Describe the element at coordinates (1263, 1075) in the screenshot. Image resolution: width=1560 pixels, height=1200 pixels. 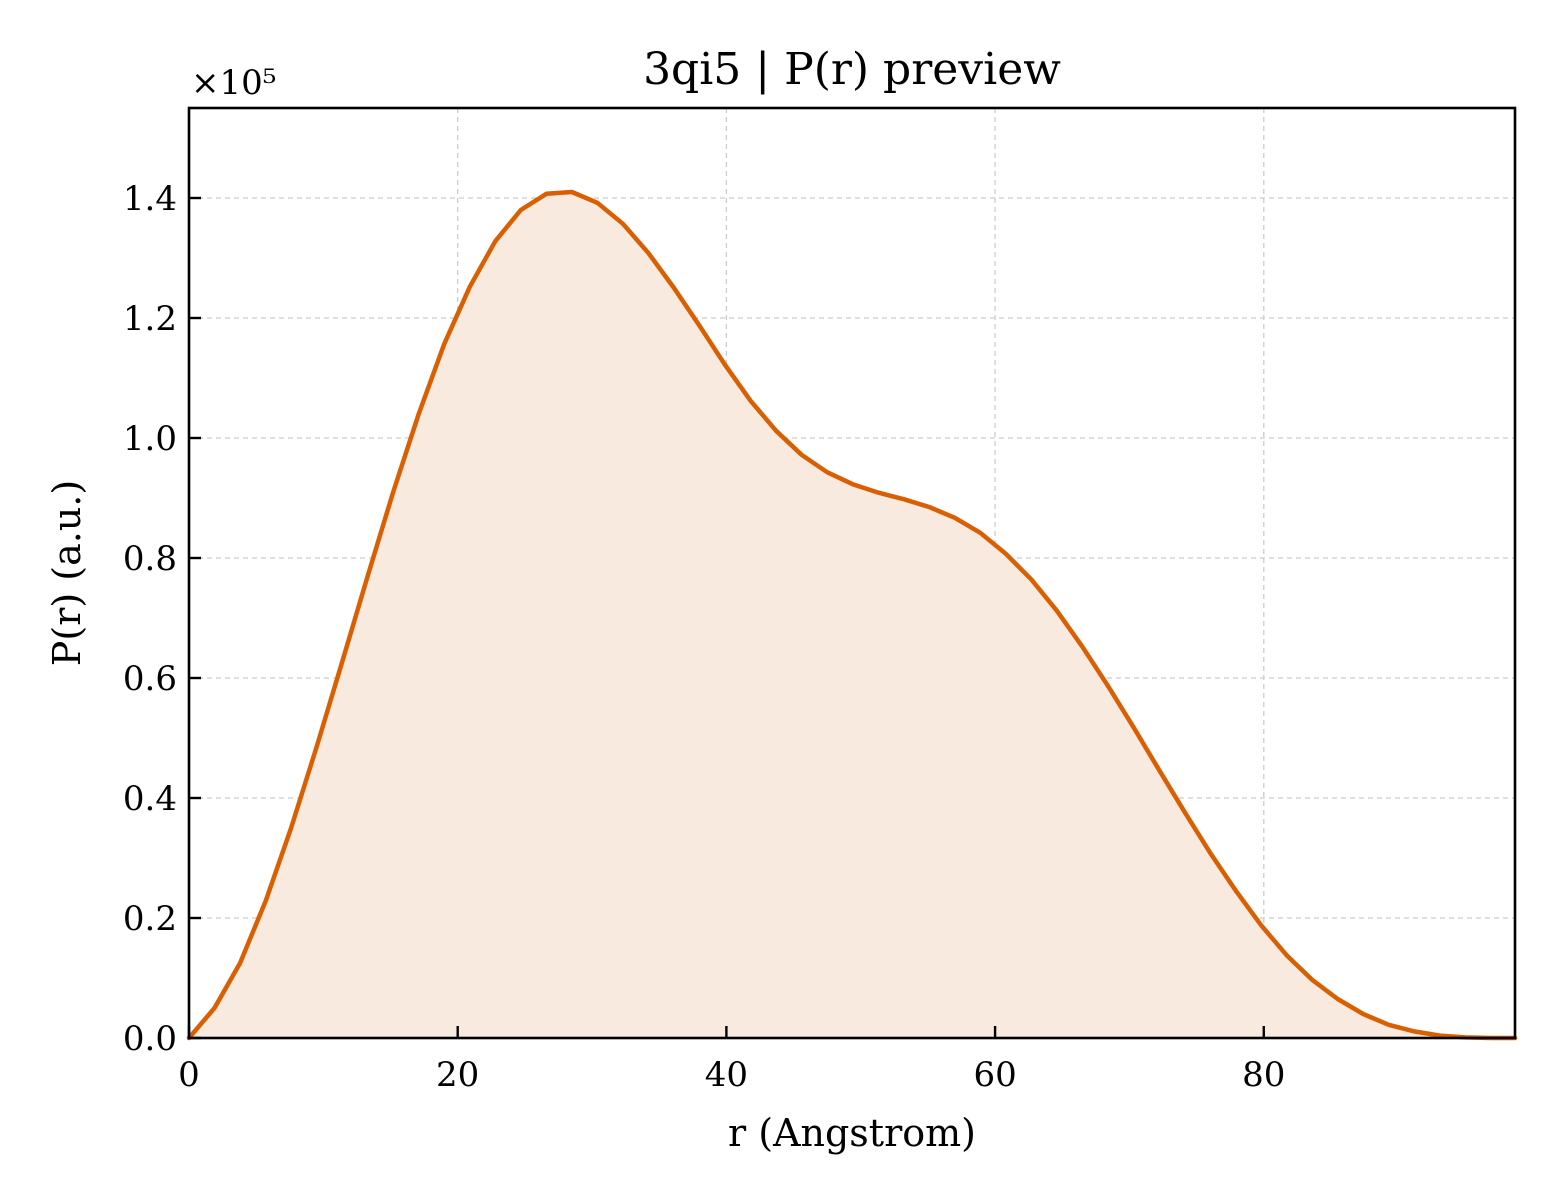
I see `x-tick-label: 80` at that location.